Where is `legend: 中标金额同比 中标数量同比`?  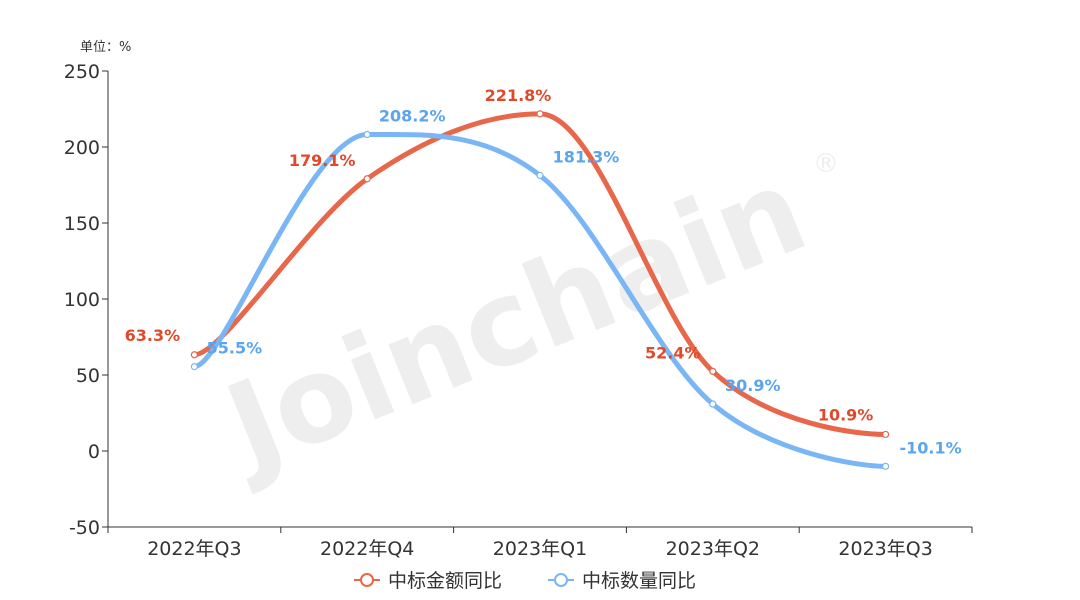 legend: 中标金额同比 中标数量同比 is located at coordinates (525, 581).